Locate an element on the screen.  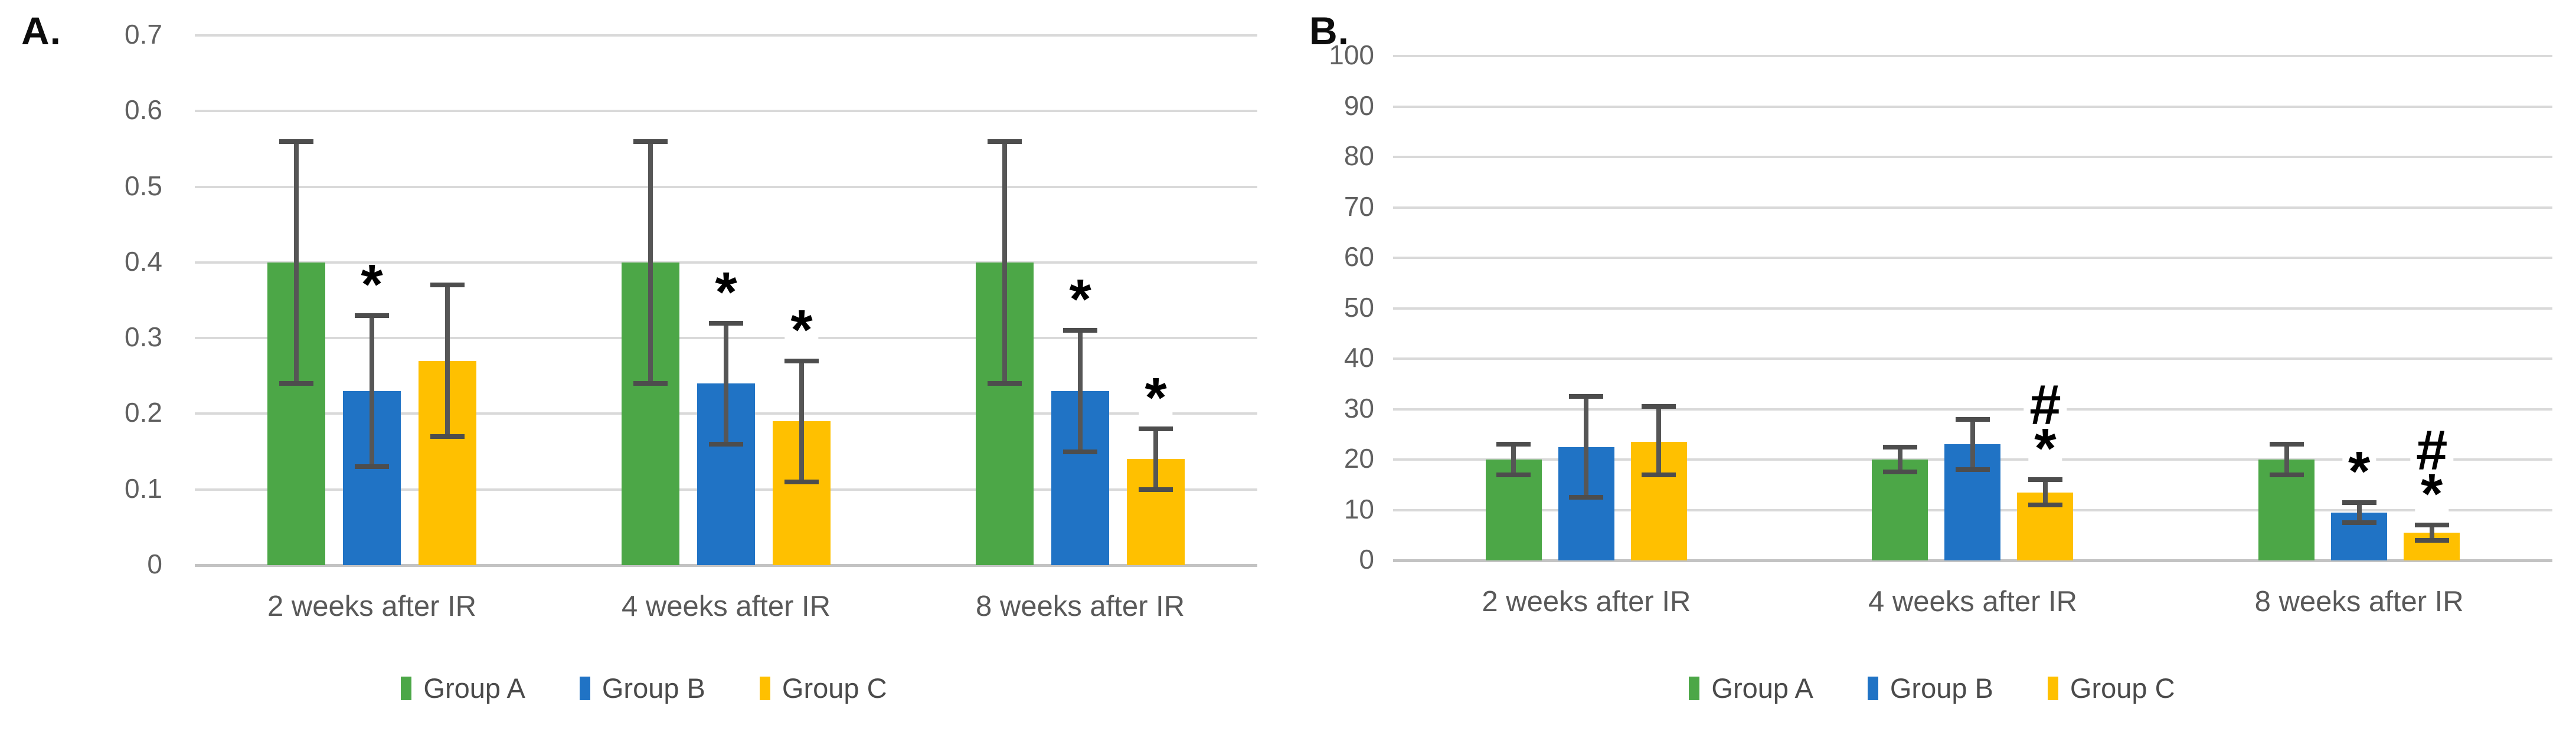
y-axis-tick-label: 80 is located at coordinates (1358, 155).